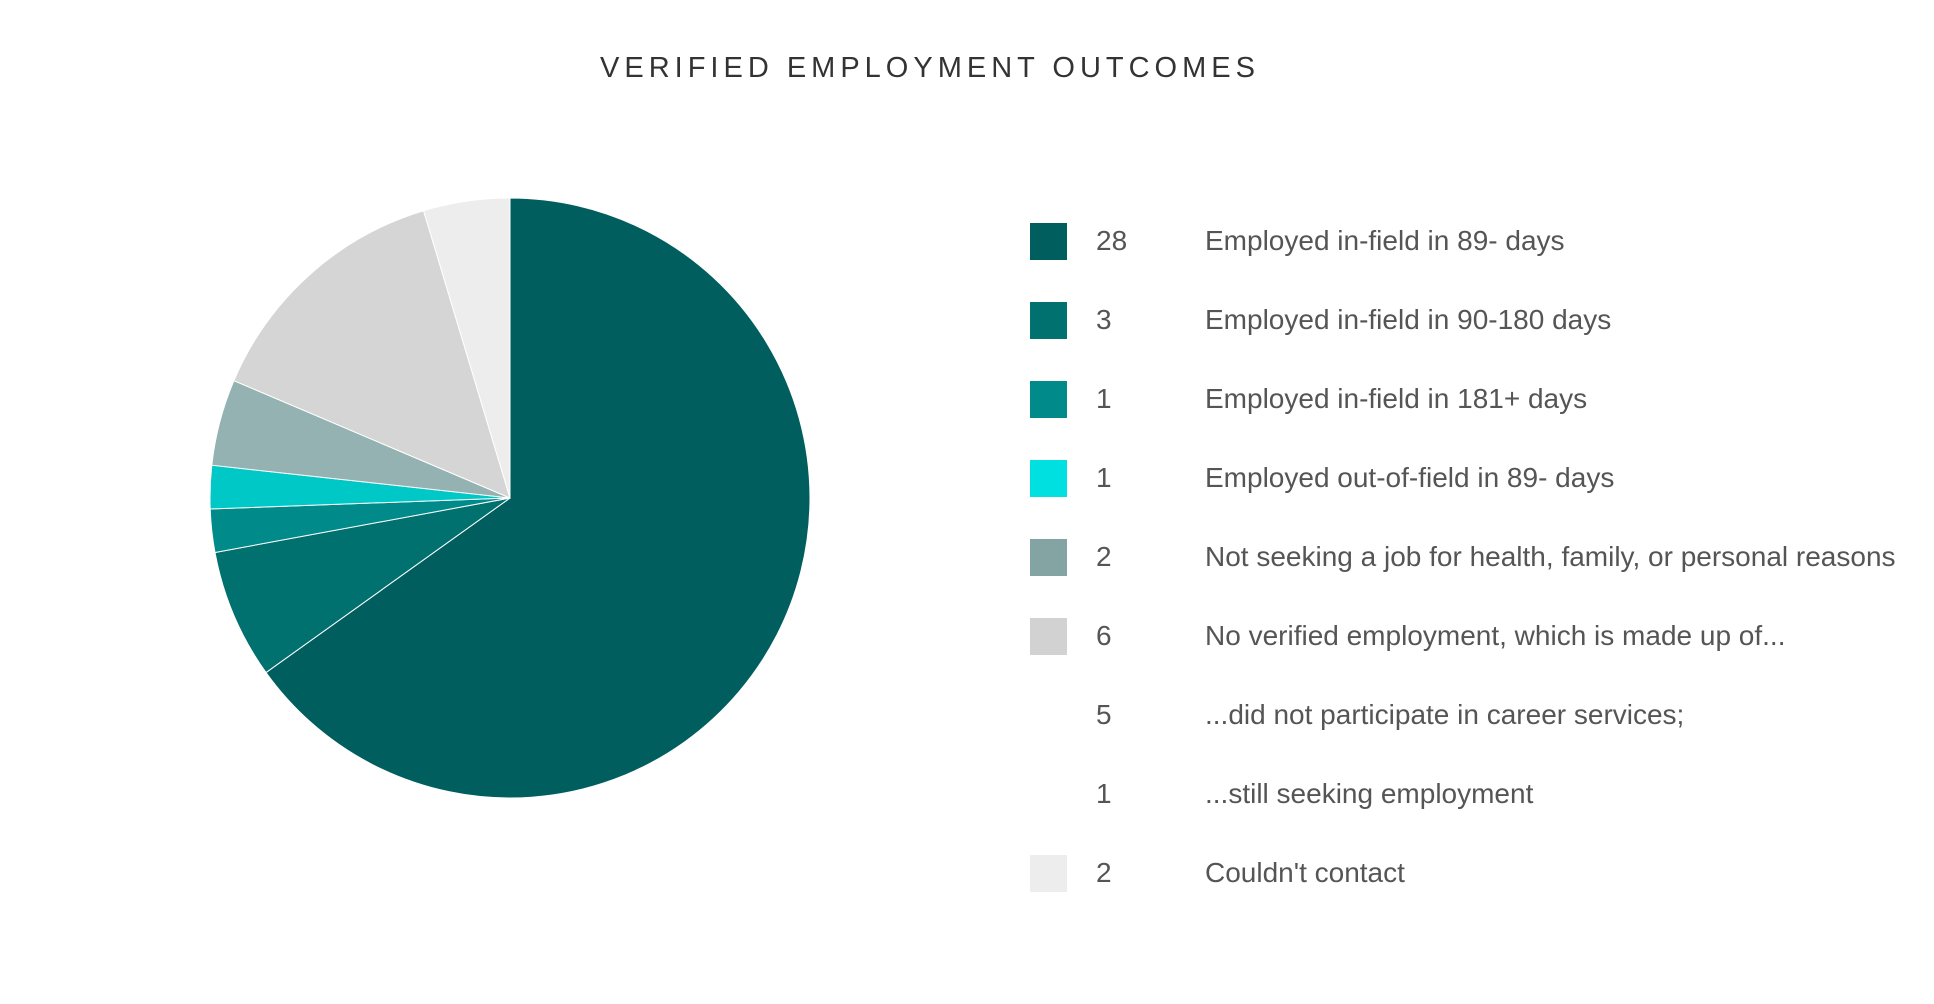 This screenshot has width=1934, height=1004. Describe the element at coordinates (1396, 398) in the screenshot. I see `legend-label: Employed in-field in 181+ days` at that location.